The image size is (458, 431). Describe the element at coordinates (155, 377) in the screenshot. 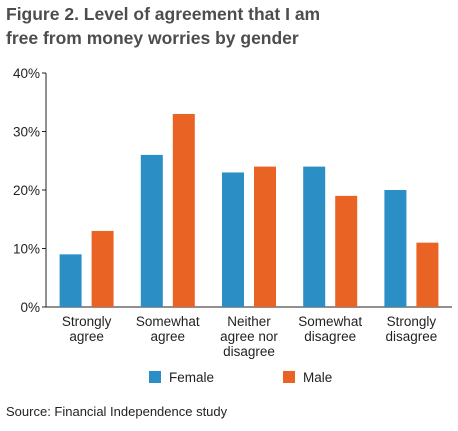

I see `legend-swatch-female` at that location.